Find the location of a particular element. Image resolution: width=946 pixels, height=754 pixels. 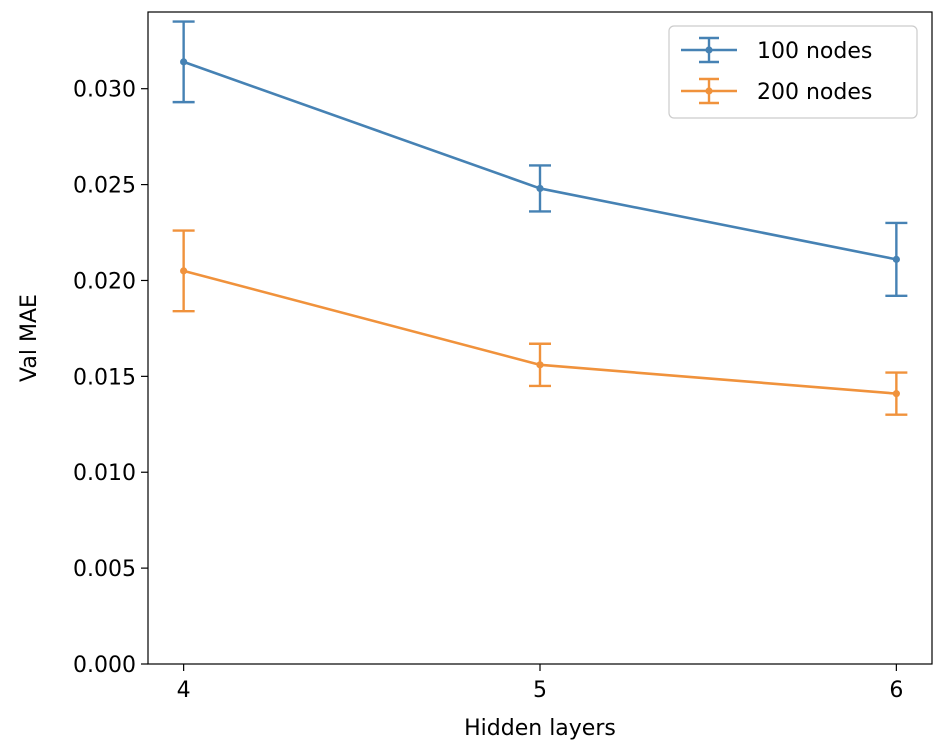

y-tick-label: 0.030 is located at coordinates (104, 90).